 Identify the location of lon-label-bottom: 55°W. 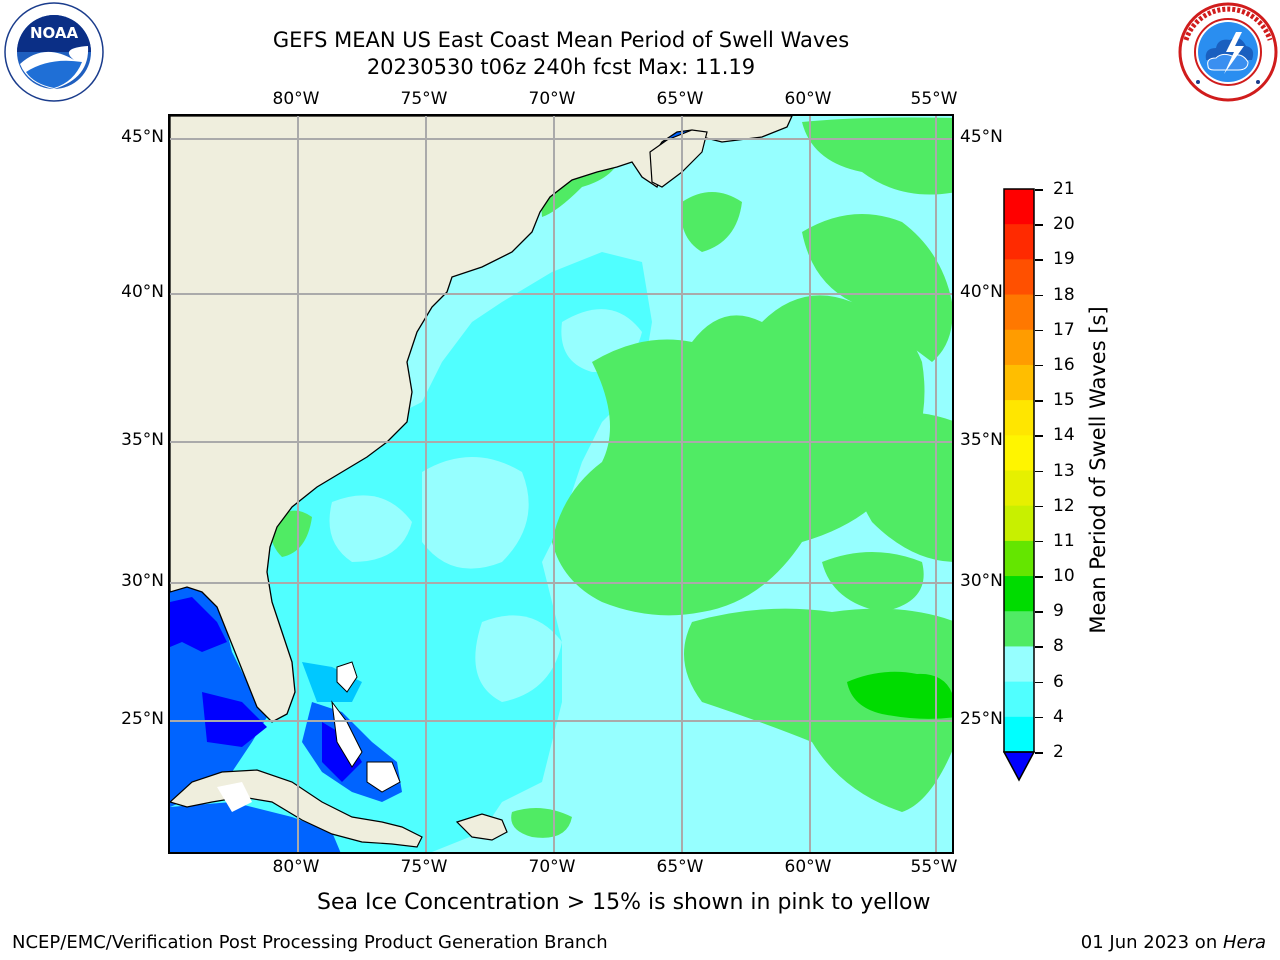
(934, 867).